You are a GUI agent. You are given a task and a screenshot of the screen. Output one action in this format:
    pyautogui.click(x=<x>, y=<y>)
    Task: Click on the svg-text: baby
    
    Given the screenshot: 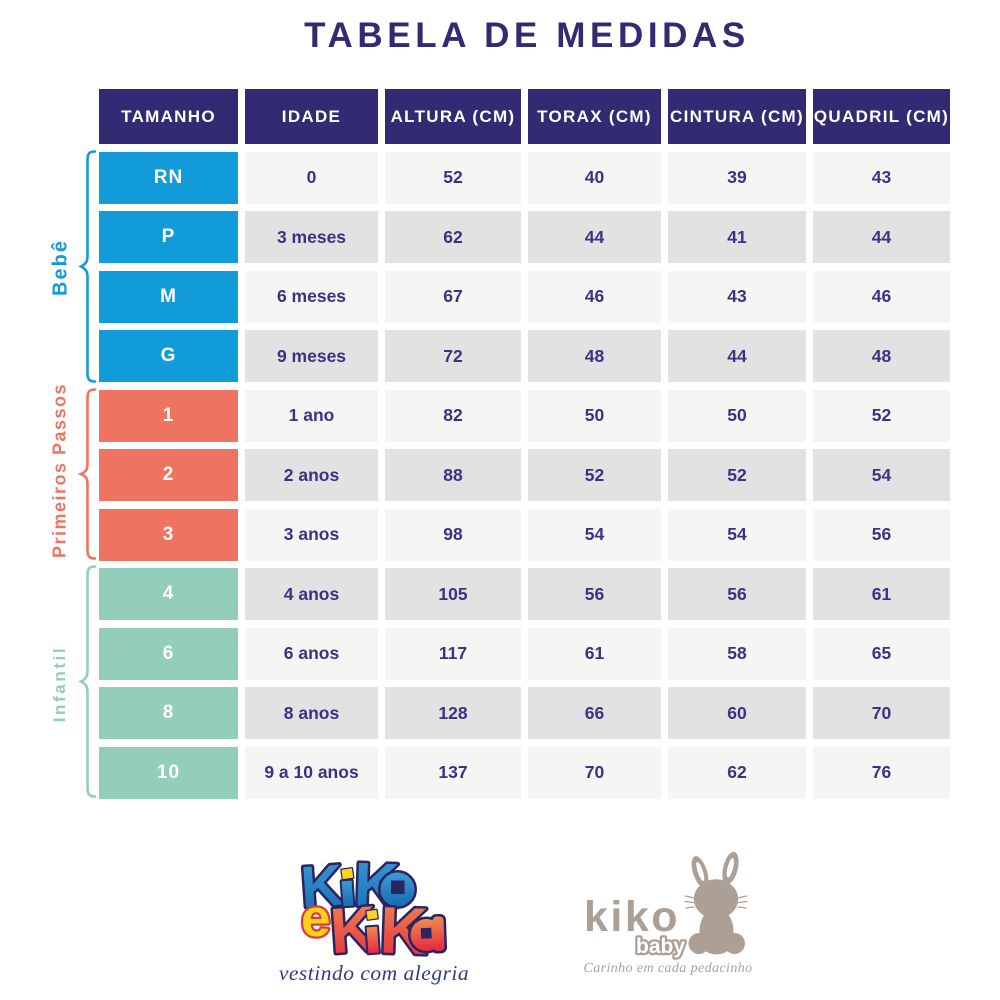 What is the action you would take?
    pyautogui.click(x=660, y=946)
    